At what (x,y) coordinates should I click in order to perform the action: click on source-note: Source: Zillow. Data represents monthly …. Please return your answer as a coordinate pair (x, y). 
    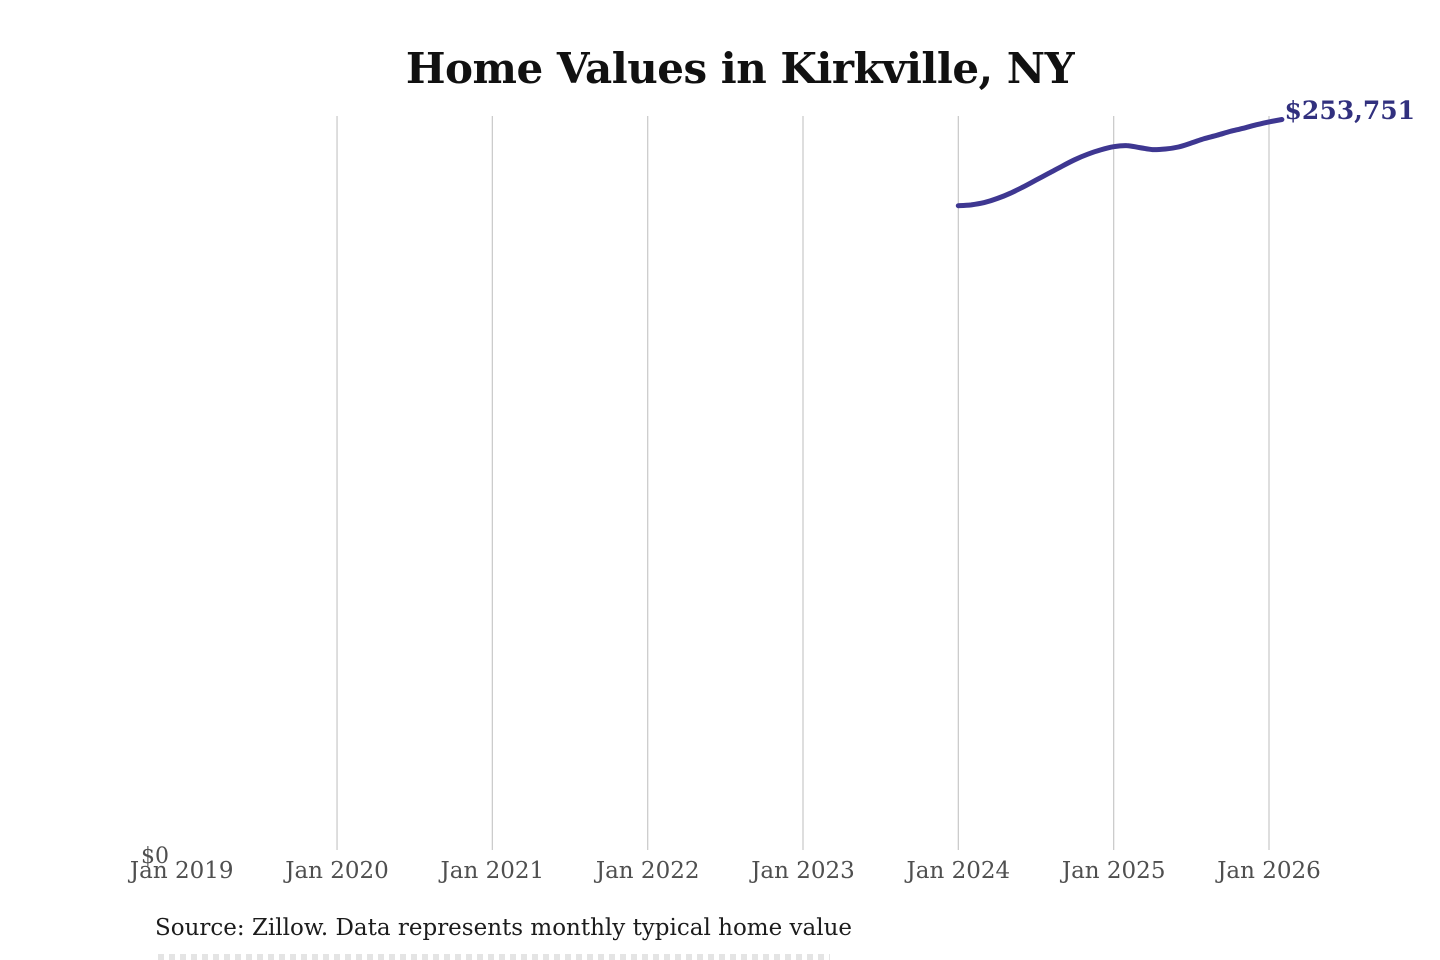
    Looking at the image, I should click on (504, 928).